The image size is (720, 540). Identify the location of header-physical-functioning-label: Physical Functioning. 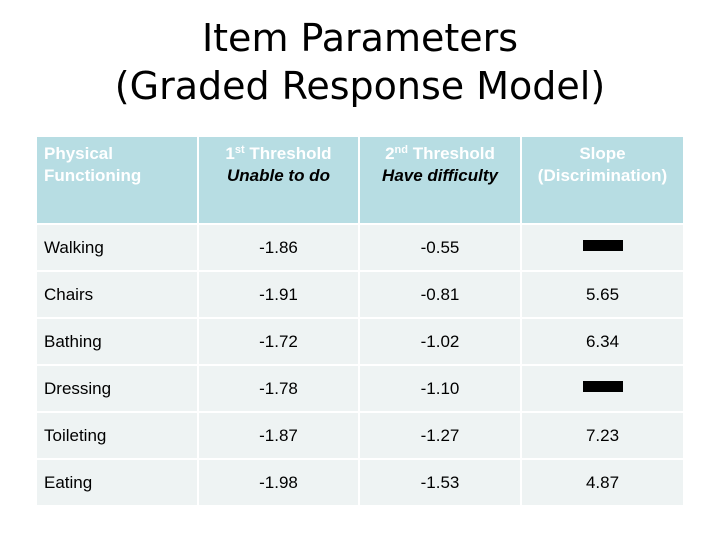
(93, 164).